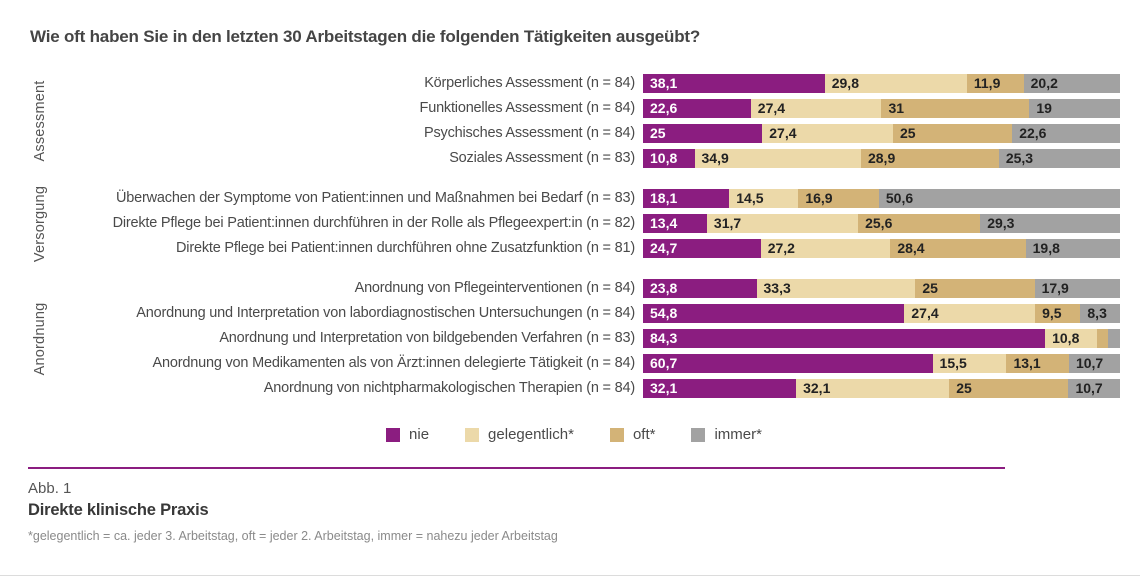 Image resolution: width=1140 pixels, height=583 pixels. I want to click on stacked-bar: 25 27,4 25 22,6, so click(881, 133).